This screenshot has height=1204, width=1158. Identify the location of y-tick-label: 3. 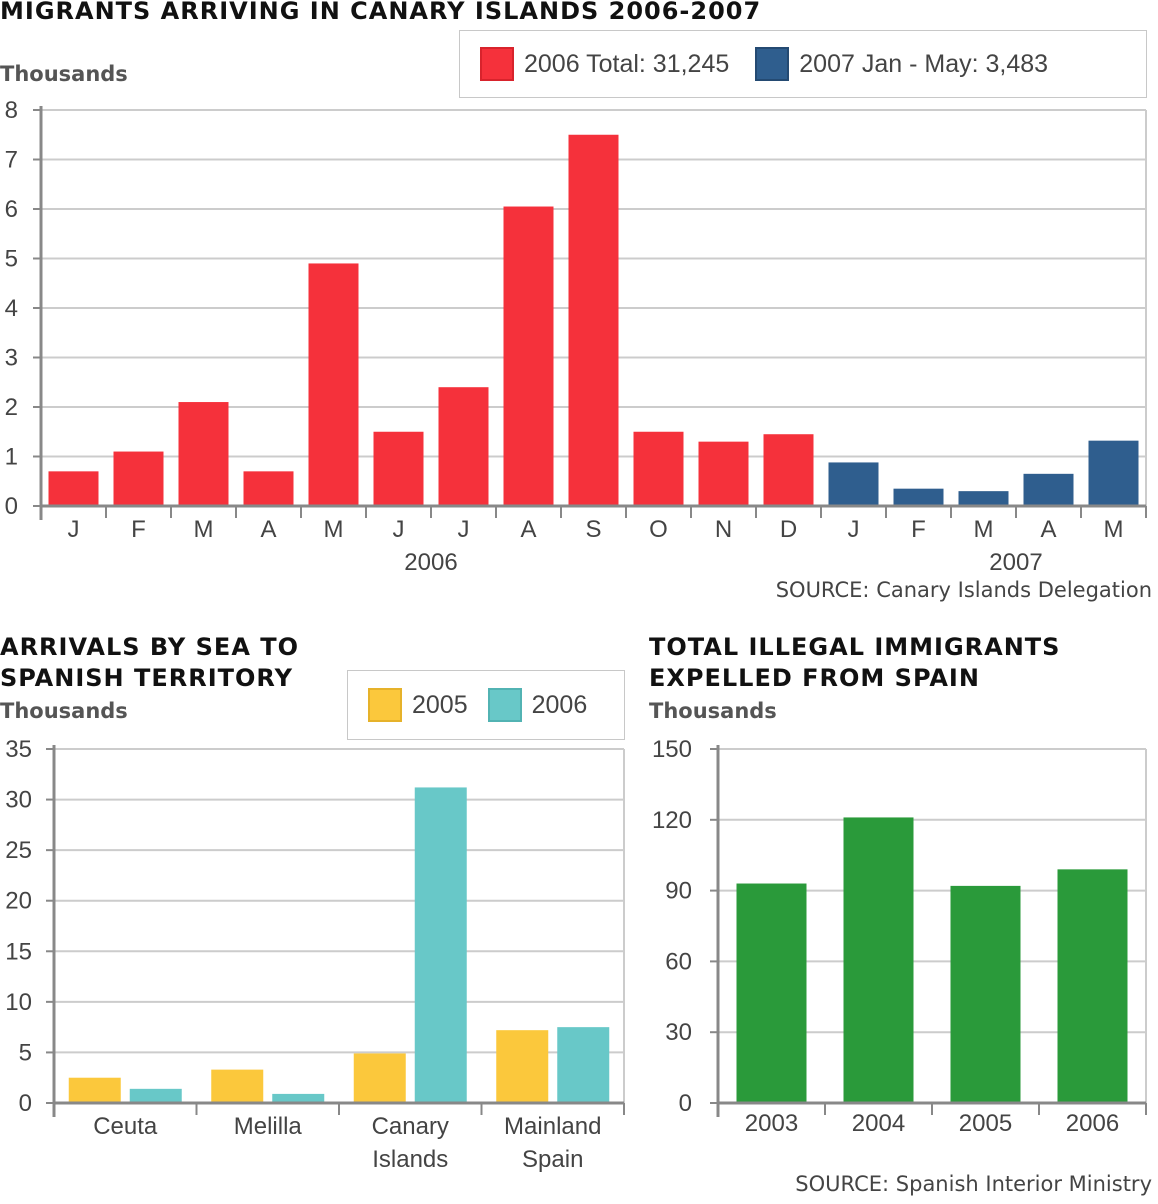
(11, 358).